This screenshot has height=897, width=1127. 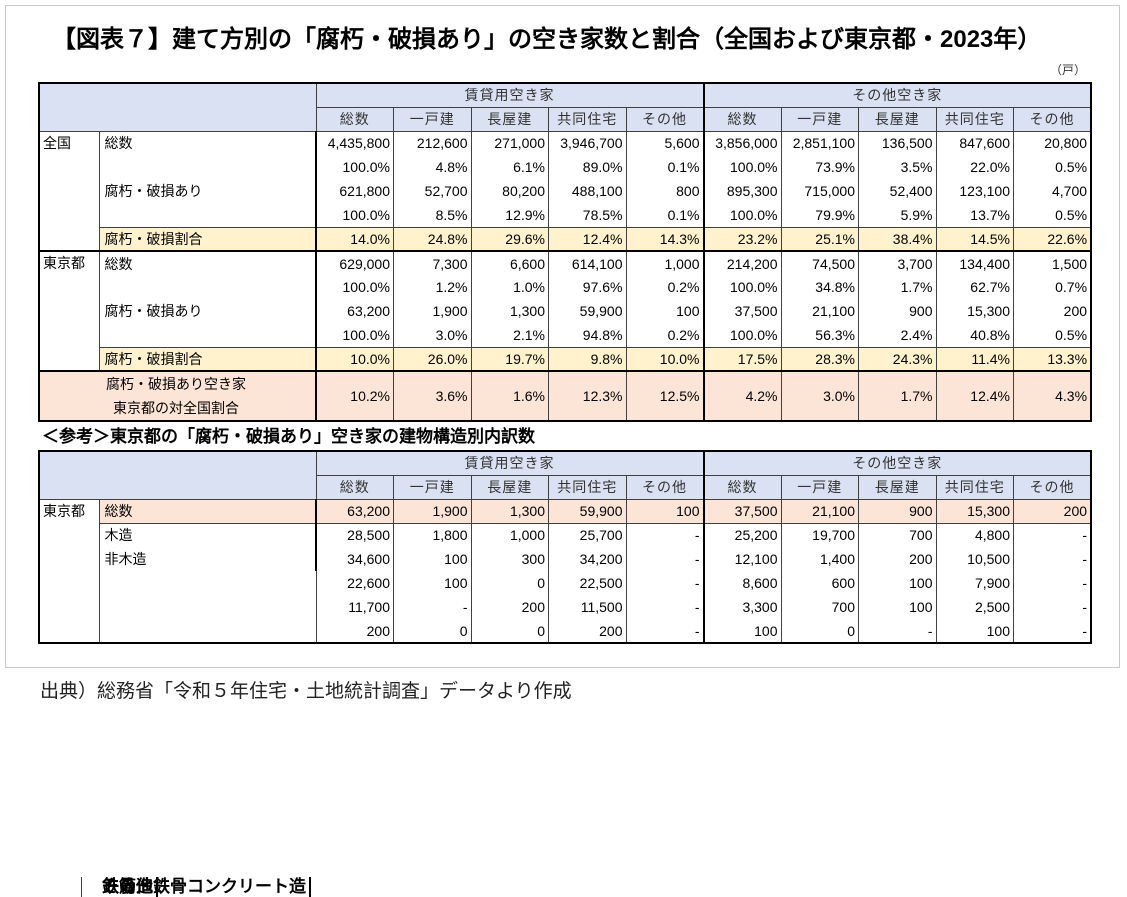 What do you see at coordinates (207, 535) in the screenshot?
I see `row-label: 木造` at bounding box center [207, 535].